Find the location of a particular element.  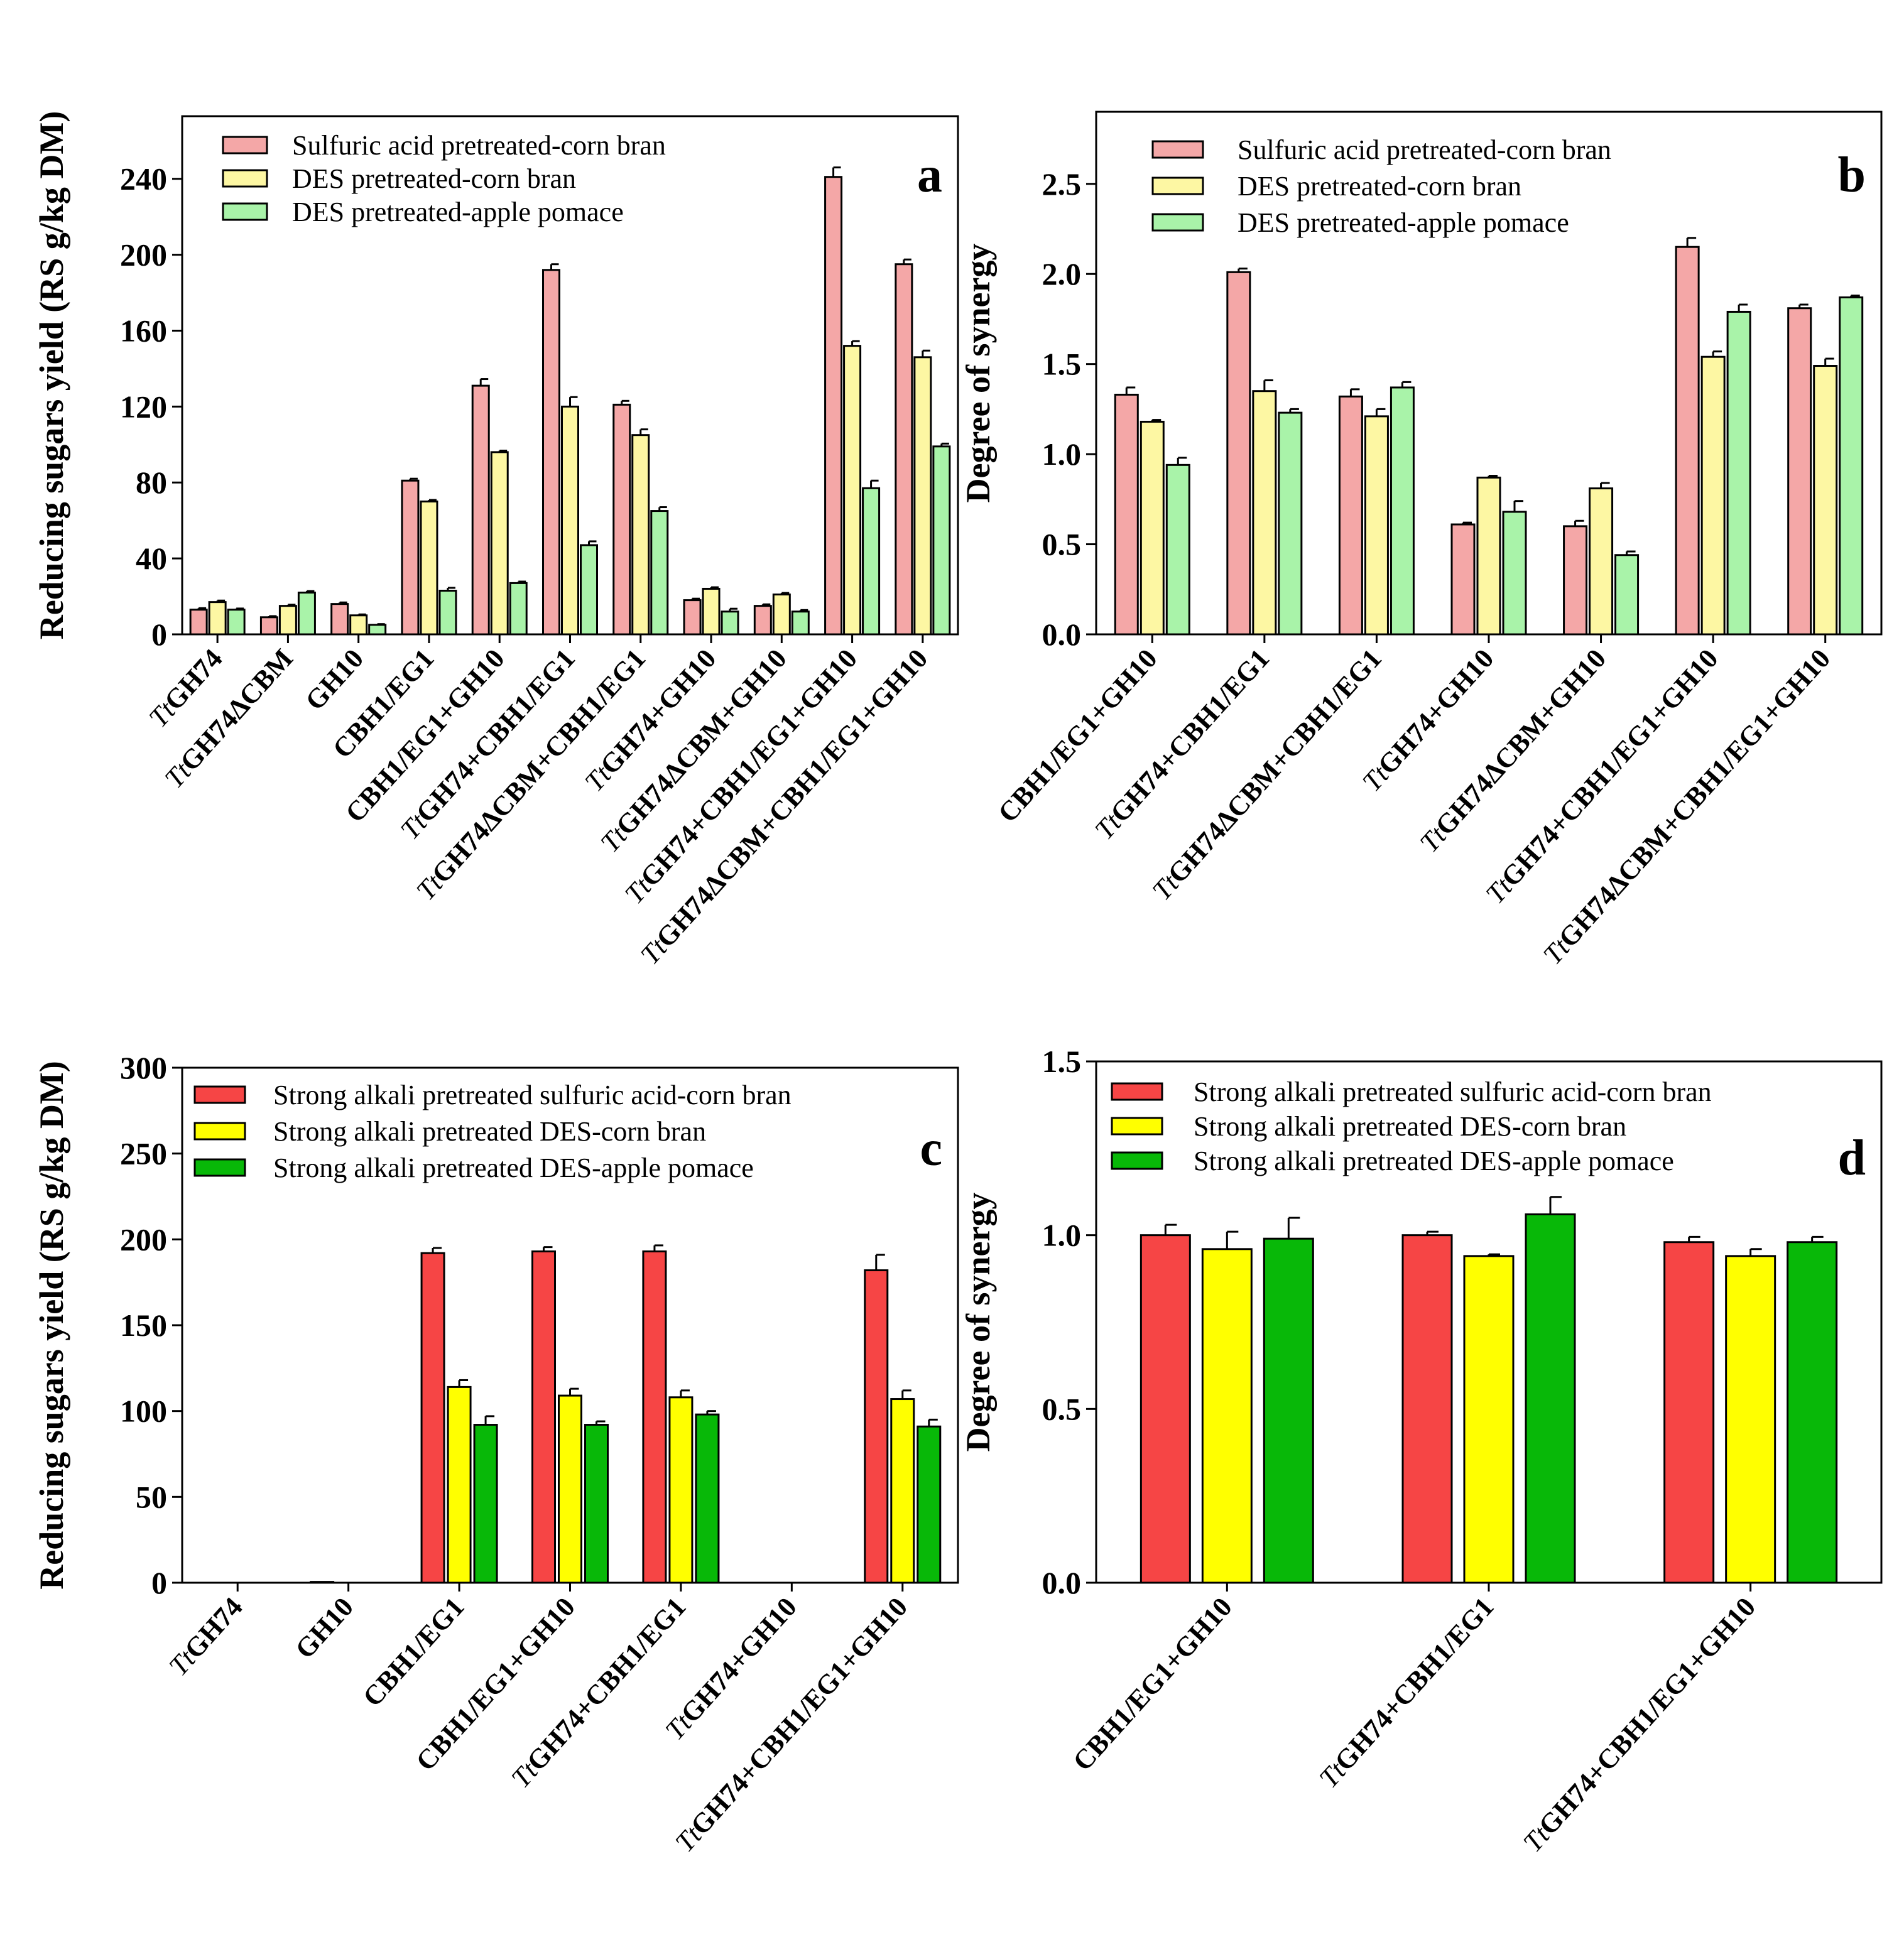

x-tick-name: GH74+CBH1/EG1 is located at coordinates (1414, 1684).